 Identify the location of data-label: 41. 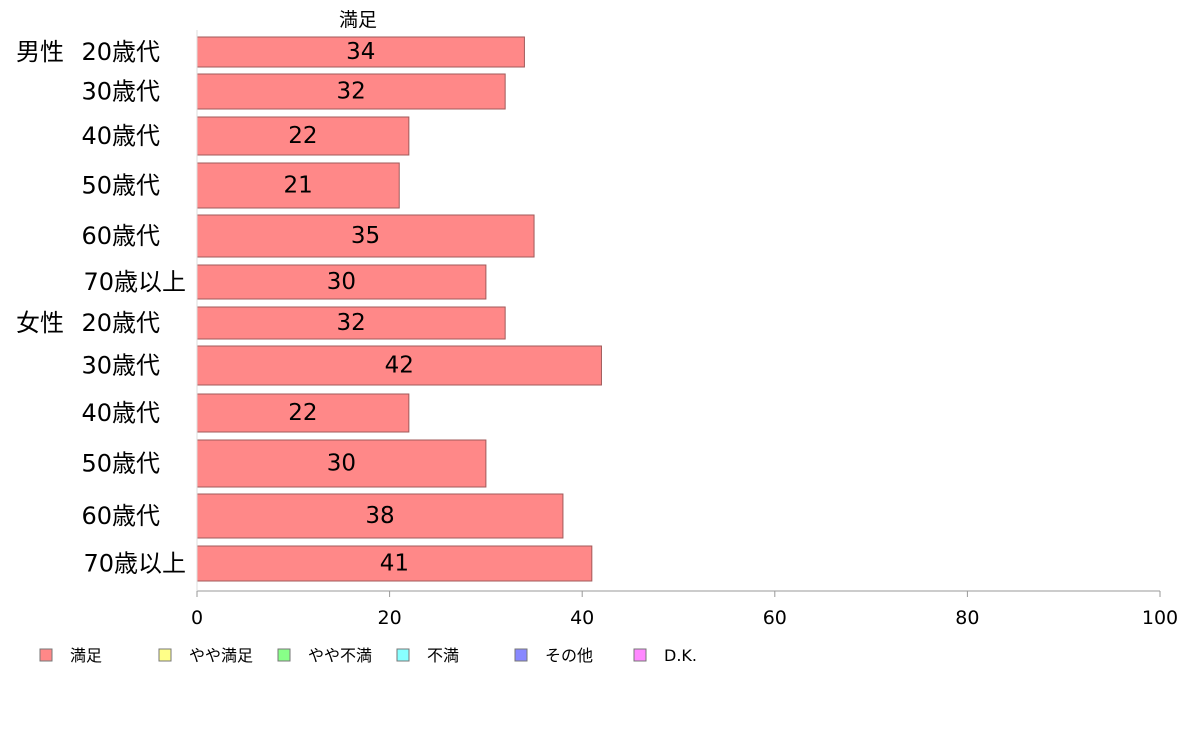
(394, 564).